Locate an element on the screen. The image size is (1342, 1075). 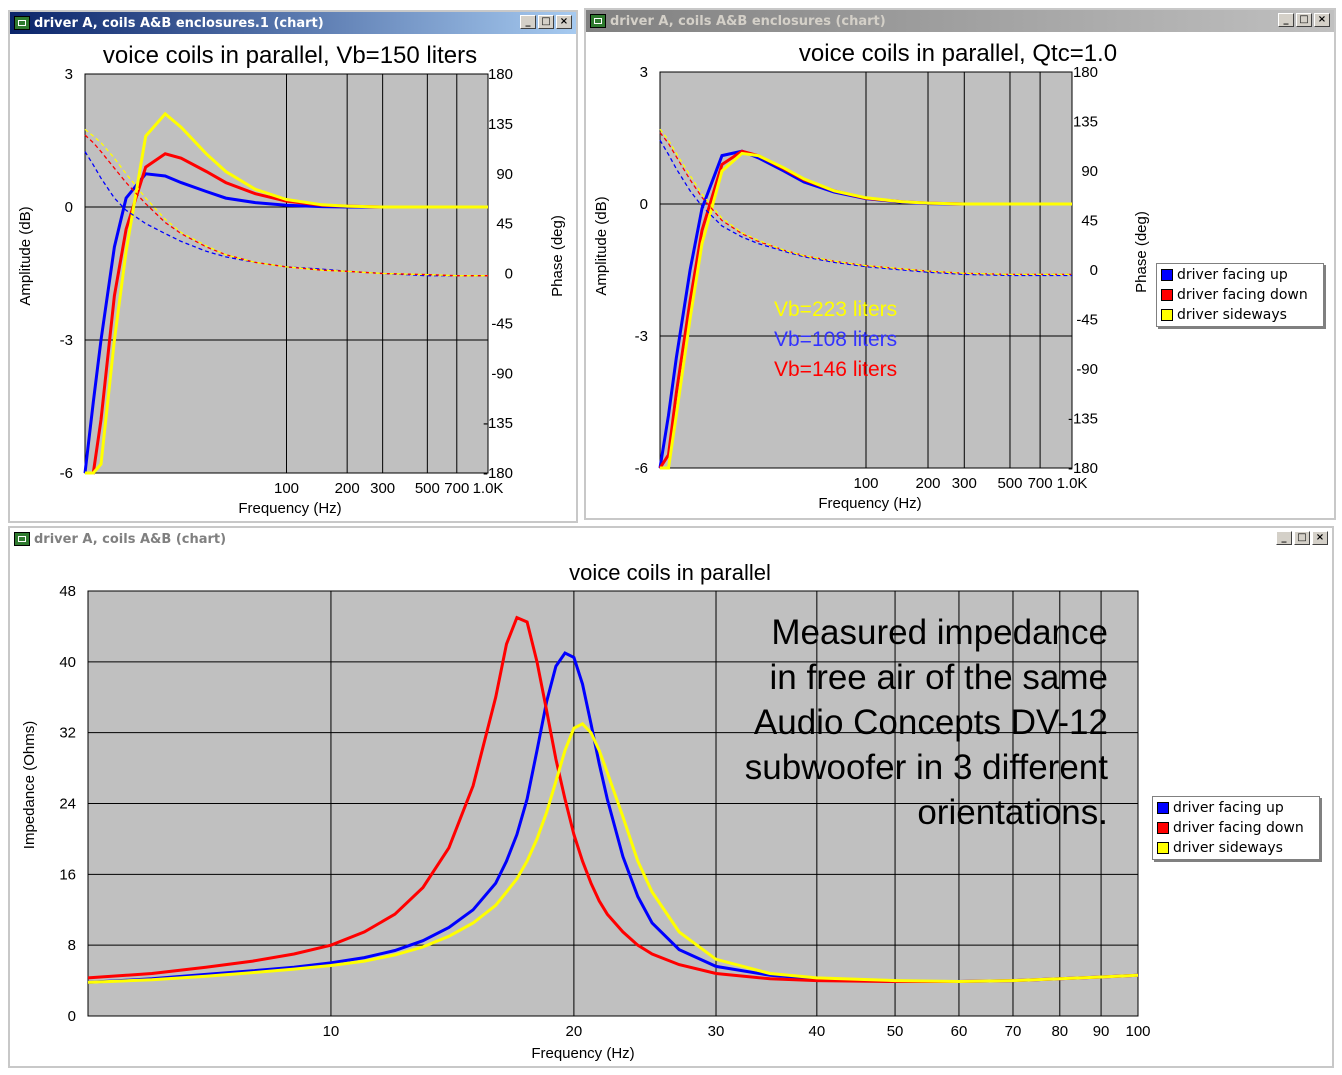
x-tick-label: 700 is located at coordinates (456, 488).